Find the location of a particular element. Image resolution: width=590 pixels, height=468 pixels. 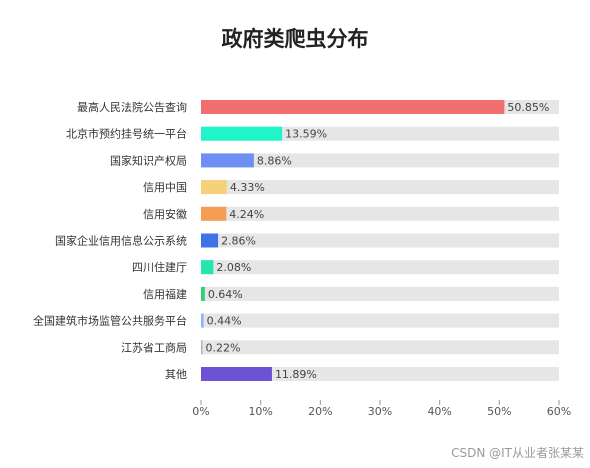

data-label: 2.86% is located at coordinates (238, 241).